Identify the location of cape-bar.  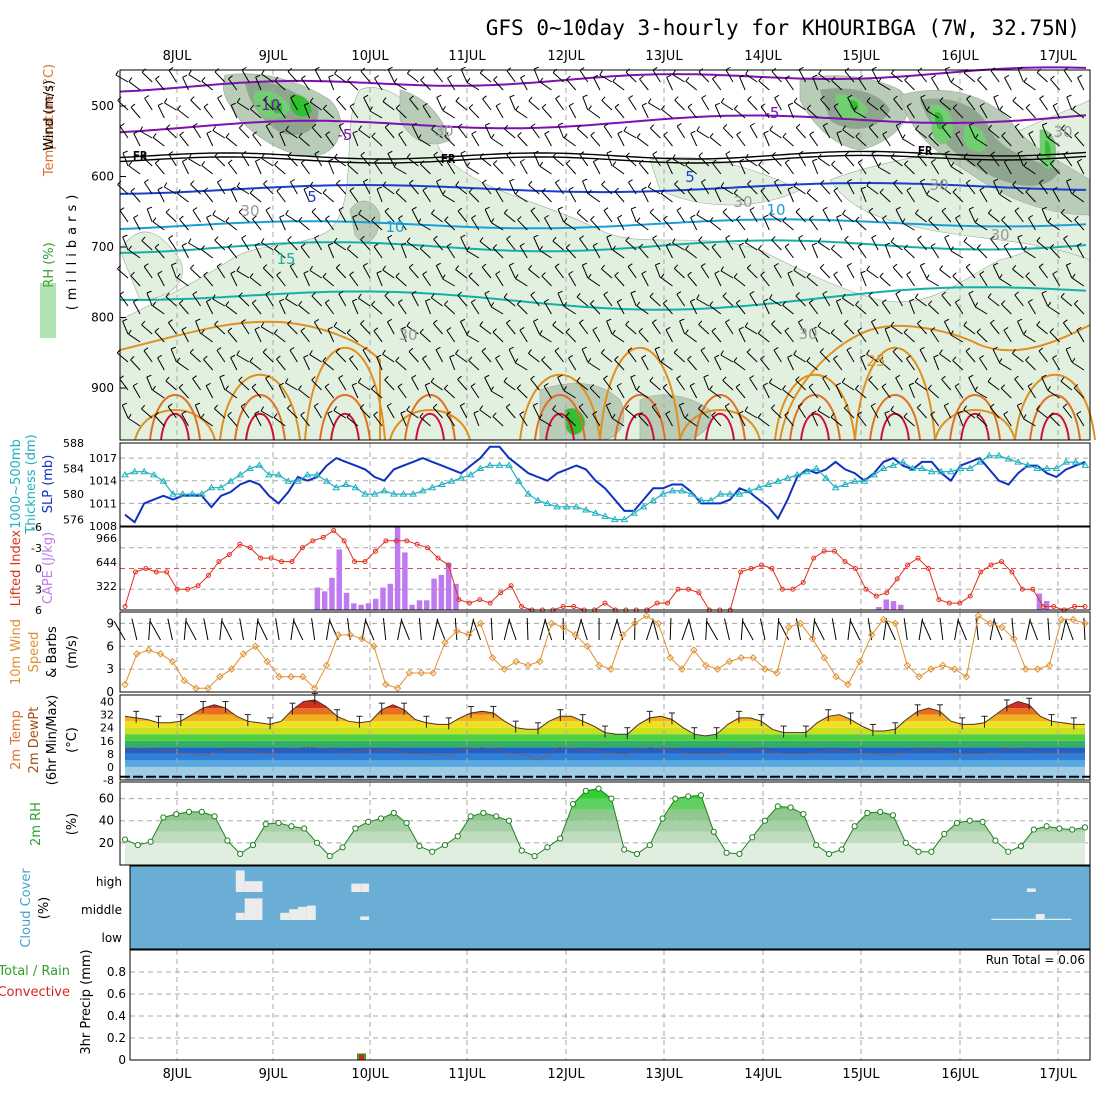
(448, 586).